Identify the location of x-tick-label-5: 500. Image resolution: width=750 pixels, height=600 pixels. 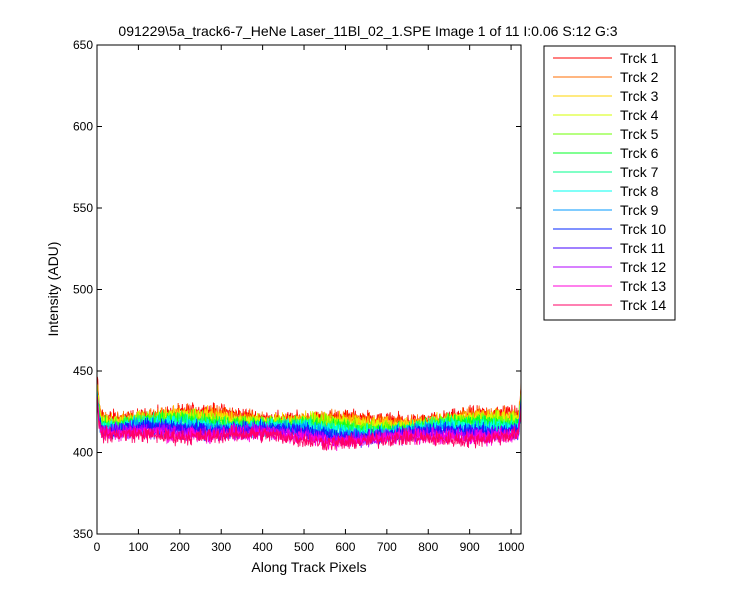
(304, 547).